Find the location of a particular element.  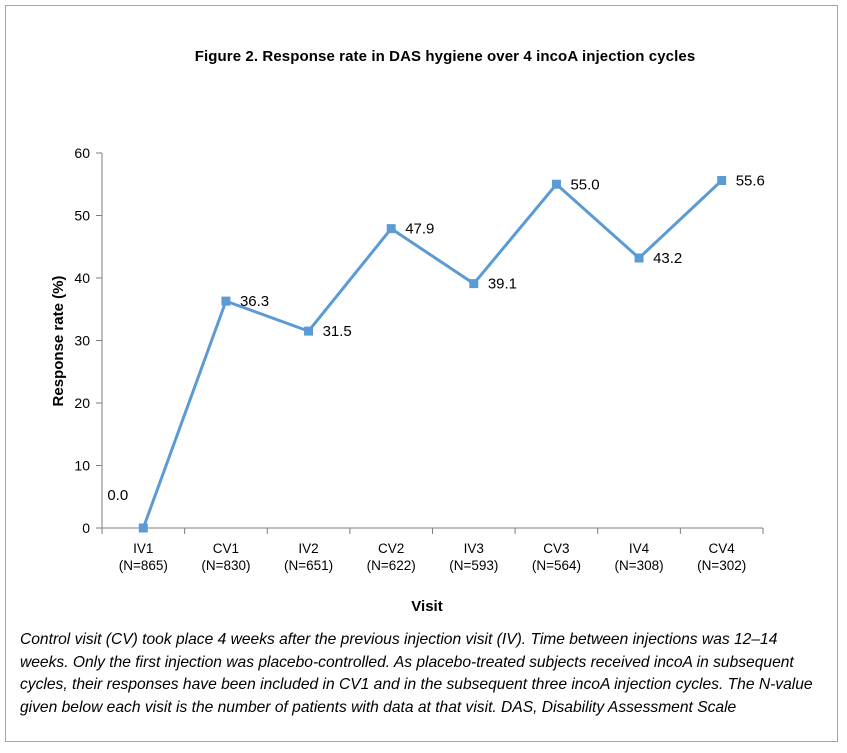

data-label: 36.3 is located at coordinates (254, 301).